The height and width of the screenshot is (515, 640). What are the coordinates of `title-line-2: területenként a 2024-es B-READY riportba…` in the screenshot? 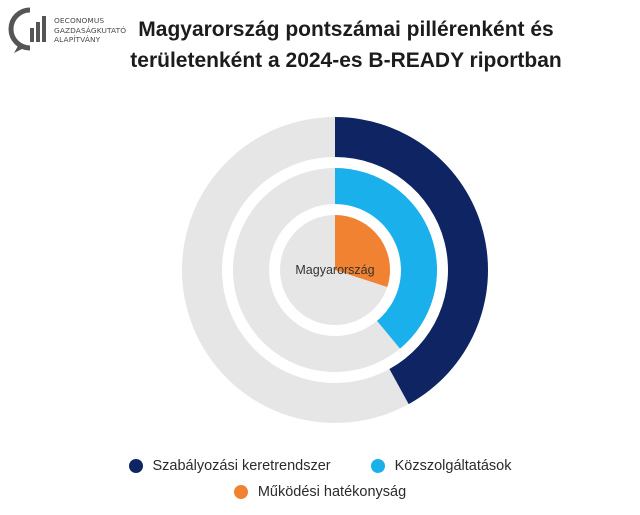 It's located at (346, 60).